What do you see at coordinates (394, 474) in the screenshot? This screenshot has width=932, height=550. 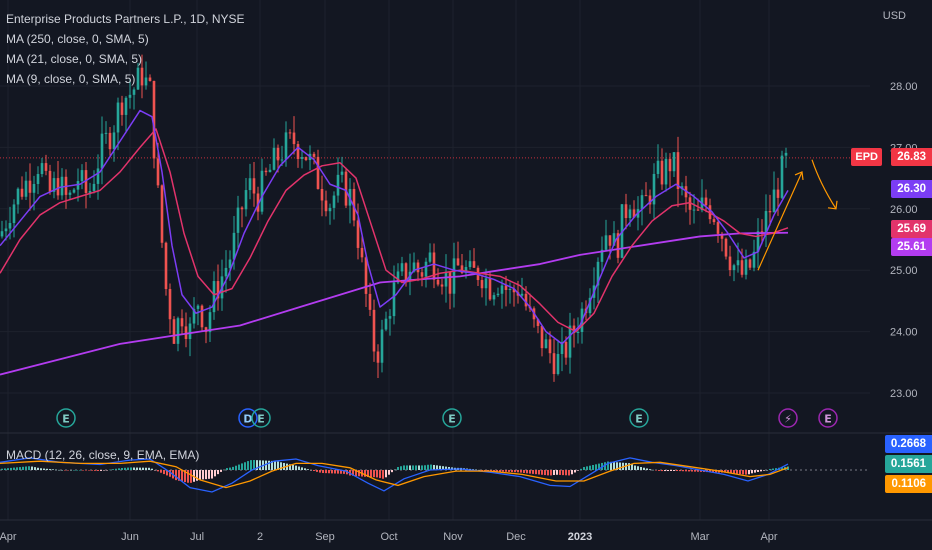 I see `signal-line` at bounding box center [394, 474].